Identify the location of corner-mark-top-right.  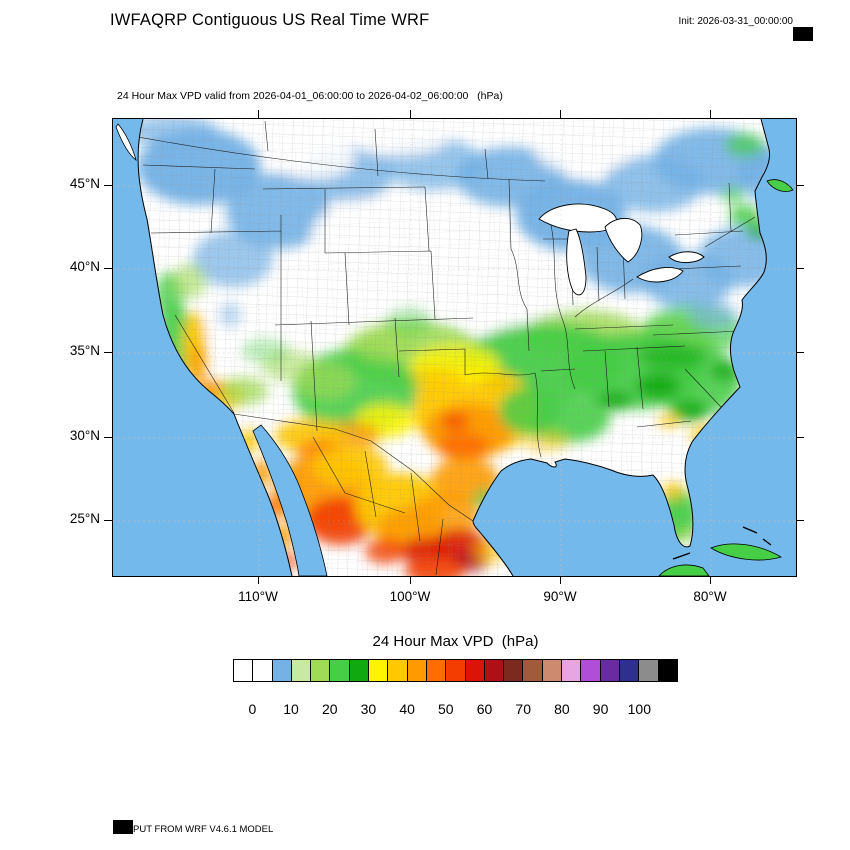
(803, 34).